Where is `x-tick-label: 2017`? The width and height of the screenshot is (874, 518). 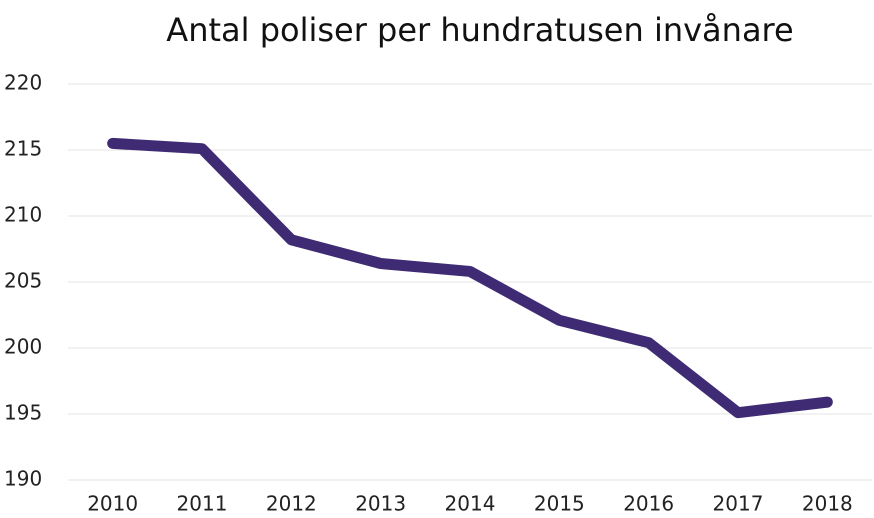
x-tick-label: 2017 is located at coordinates (738, 504).